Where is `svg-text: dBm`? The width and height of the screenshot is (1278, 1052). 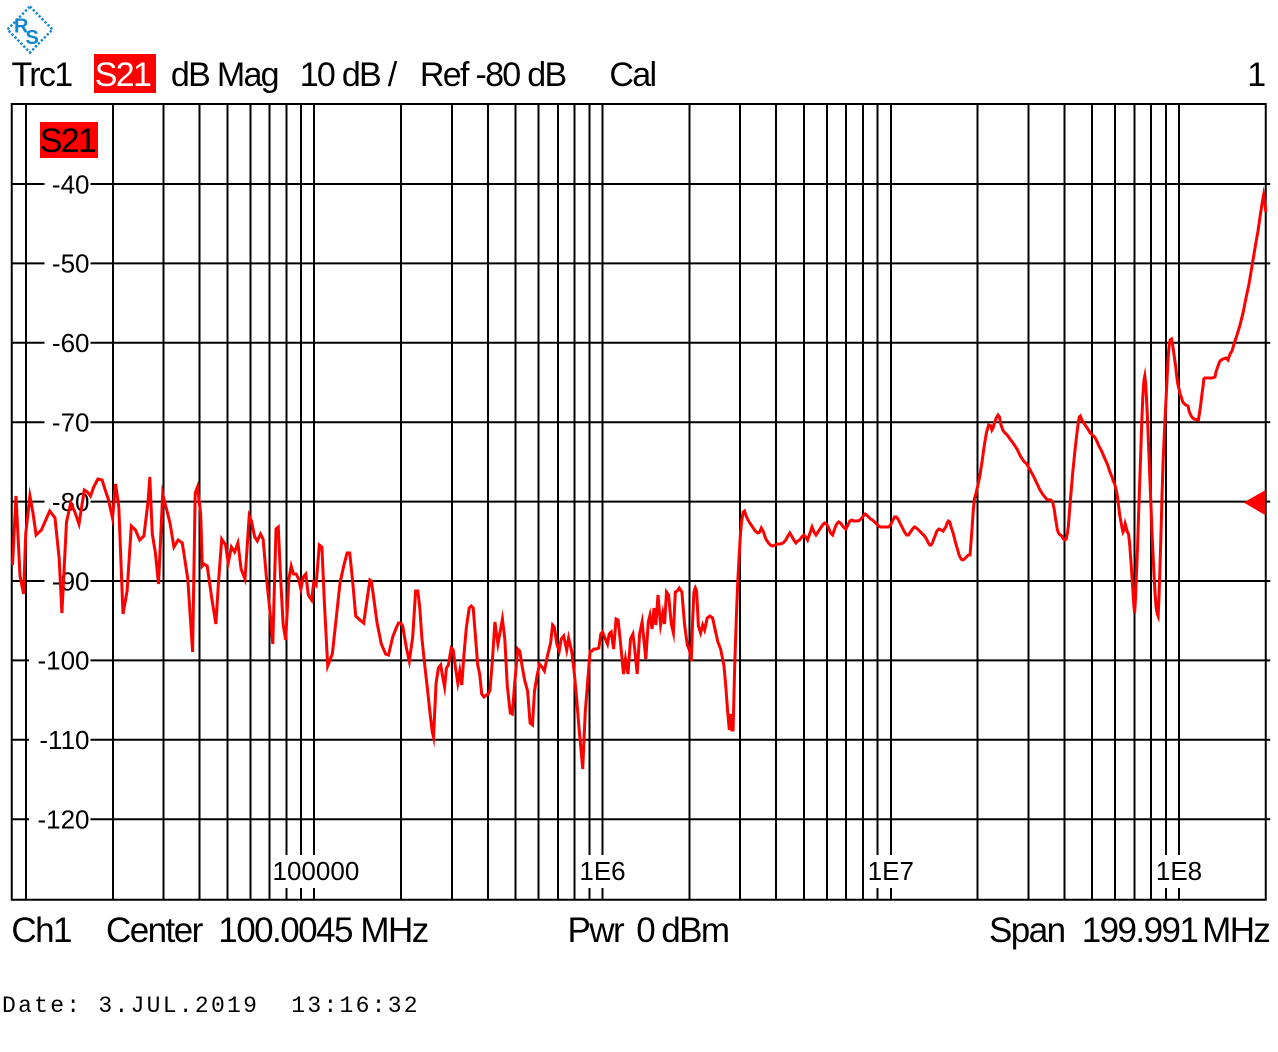
svg-text: dBm is located at coordinates (694, 930).